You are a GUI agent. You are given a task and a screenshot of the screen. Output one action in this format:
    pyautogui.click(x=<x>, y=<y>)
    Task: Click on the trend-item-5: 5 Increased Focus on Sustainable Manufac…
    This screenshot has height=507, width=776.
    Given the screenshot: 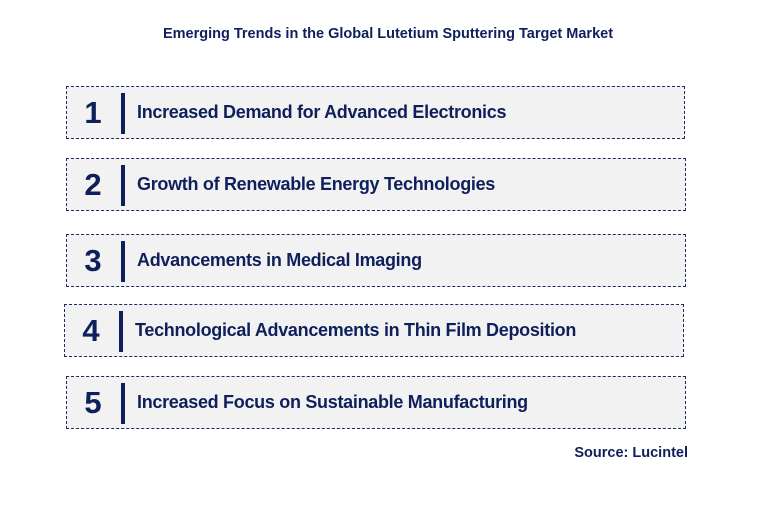 What is the action you would take?
    pyautogui.click(x=376, y=402)
    